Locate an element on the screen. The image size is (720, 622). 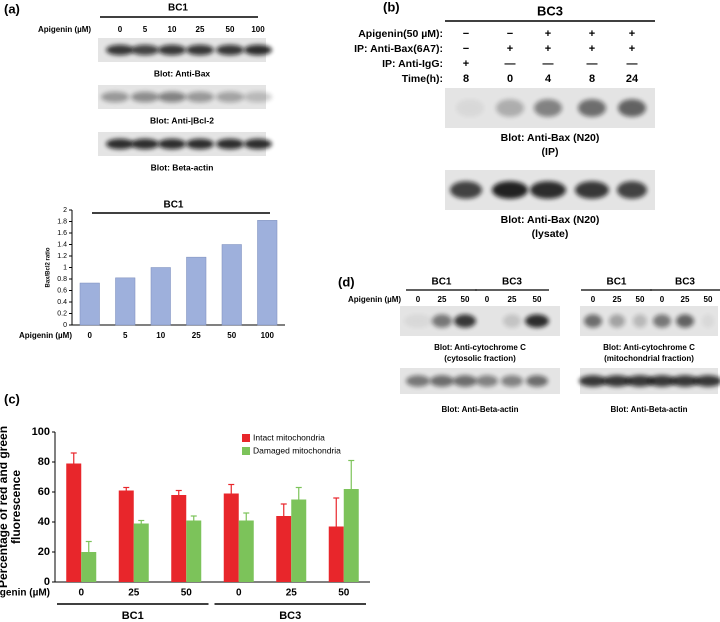
y-axis-label: Bax/Bcl2 ratio is located at coordinates (49, 267).